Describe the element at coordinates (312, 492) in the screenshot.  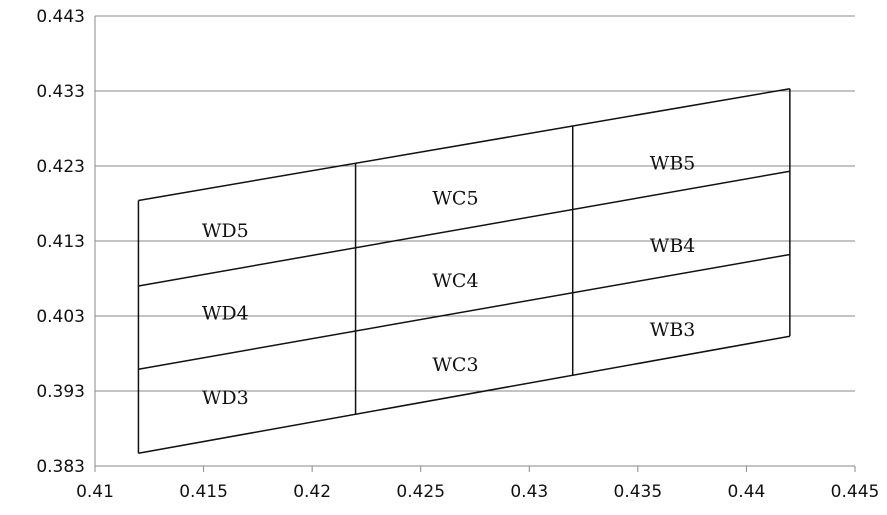
I see `x-tick-label: 0.42` at that location.